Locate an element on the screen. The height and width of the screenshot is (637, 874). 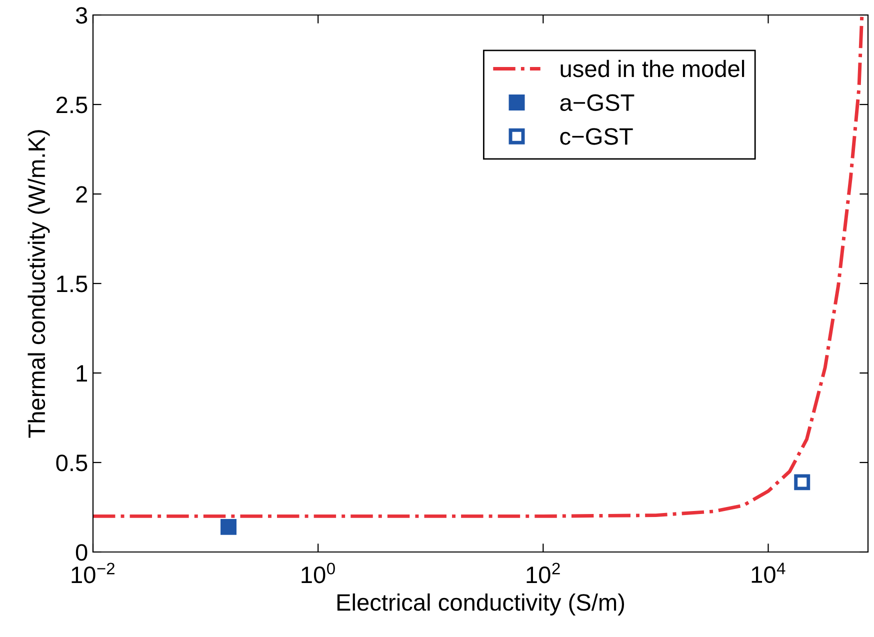
legend-label: c−GST is located at coordinates (596, 136).